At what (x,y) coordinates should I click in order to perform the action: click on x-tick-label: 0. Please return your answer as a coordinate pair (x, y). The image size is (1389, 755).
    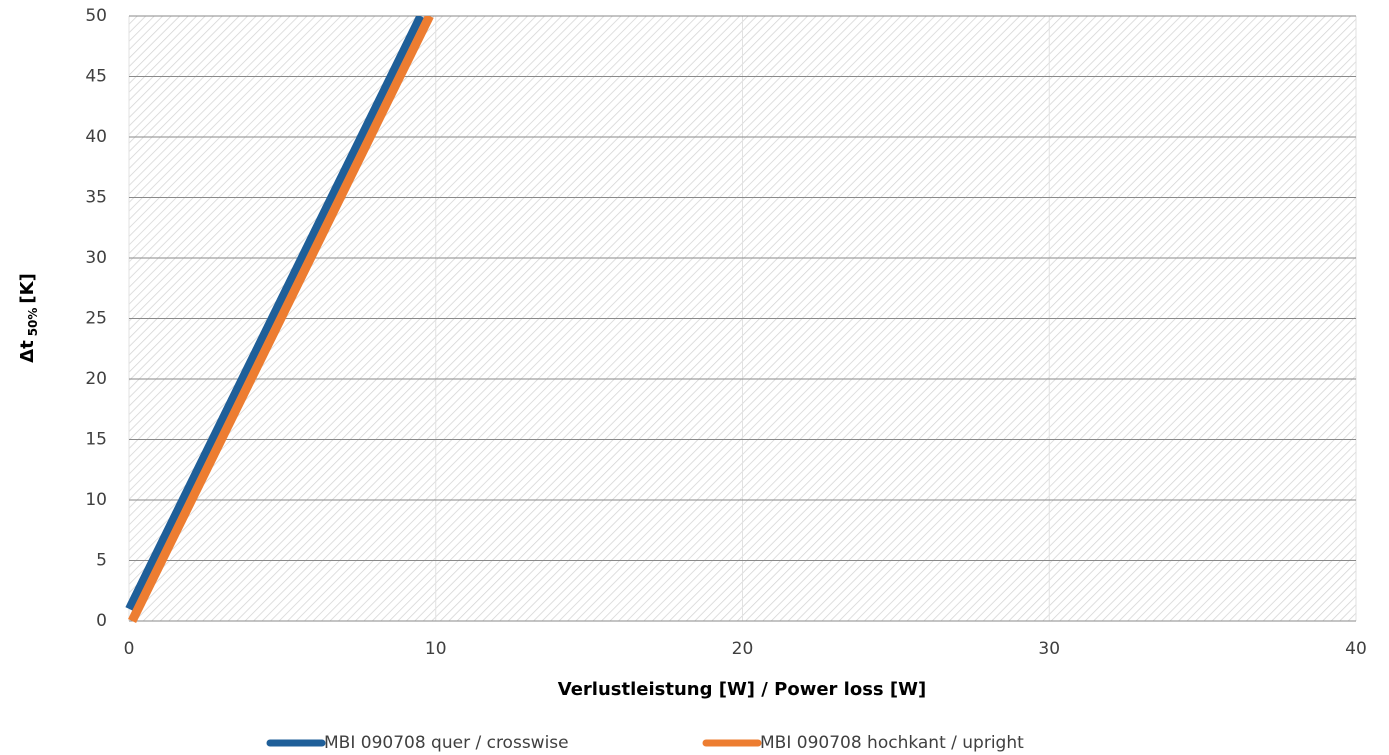
    Looking at the image, I should click on (129, 649).